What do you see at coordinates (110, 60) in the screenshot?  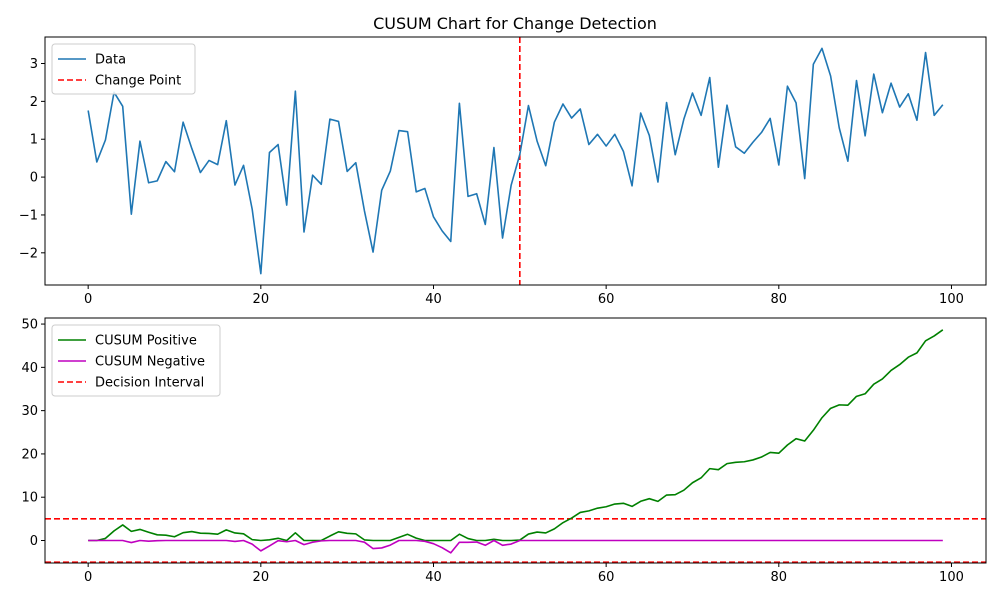 I see `data-legend-label: Data` at bounding box center [110, 60].